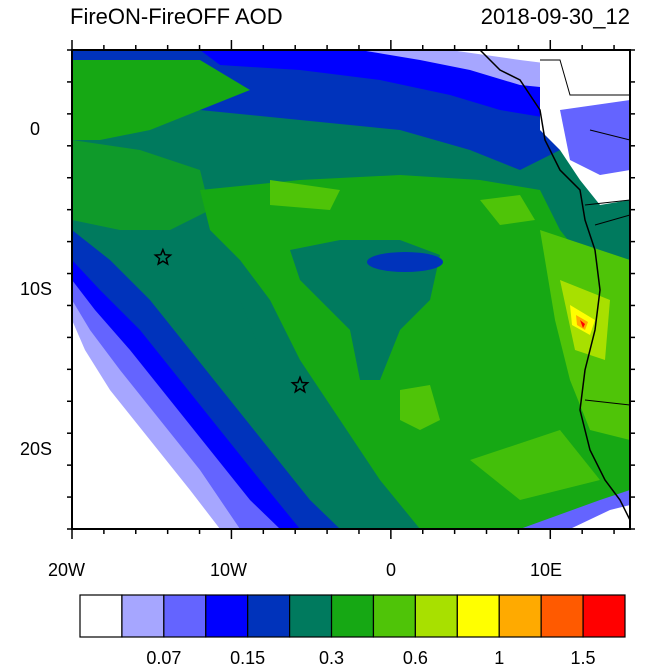 Image resolution: width=650 pixels, height=669 pixels. Describe the element at coordinates (583, 658) in the screenshot. I see `colorbar-label: 1.5` at that location.